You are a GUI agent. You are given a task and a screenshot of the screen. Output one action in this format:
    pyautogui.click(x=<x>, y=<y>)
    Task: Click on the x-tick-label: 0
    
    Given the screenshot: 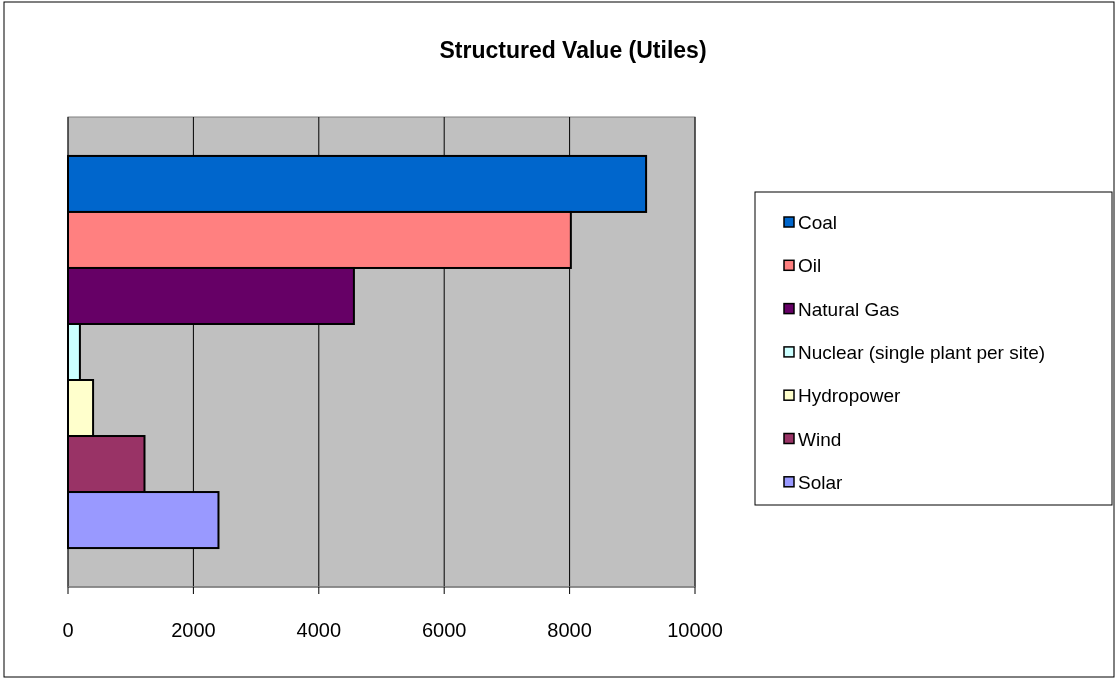 What is the action you would take?
    pyautogui.click(x=68, y=630)
    